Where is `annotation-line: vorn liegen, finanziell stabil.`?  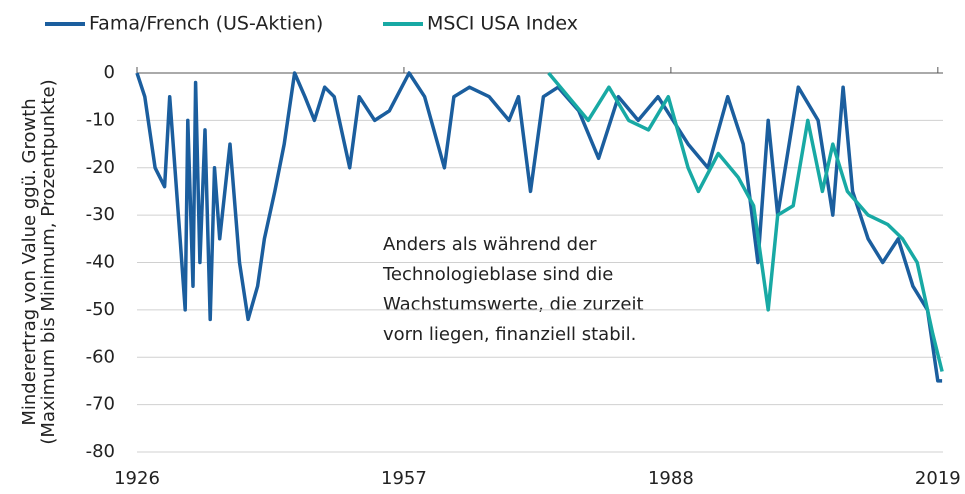
annotation-line: vorn liegen, finanziell stabil. is located at coordinates (509, 334).